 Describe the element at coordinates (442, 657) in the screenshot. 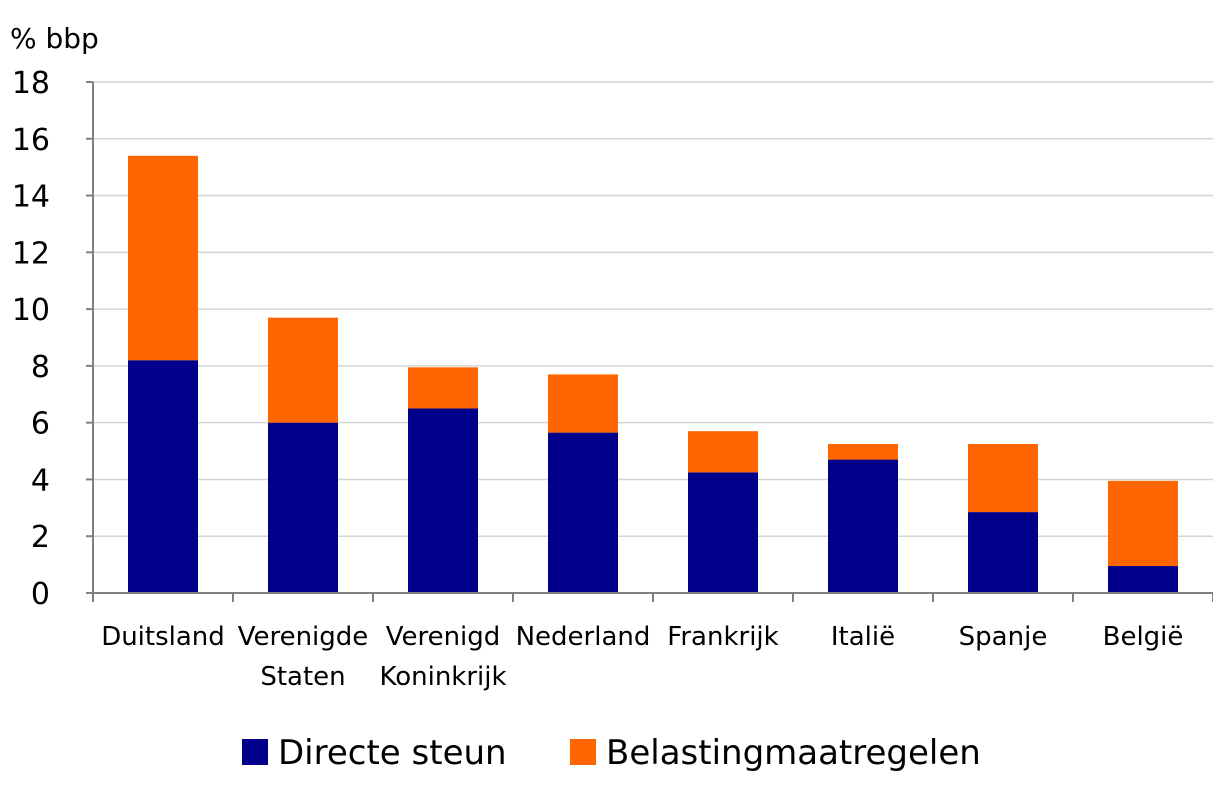

I see `x-category-label: Verenigd Koninkrijk` at that location.